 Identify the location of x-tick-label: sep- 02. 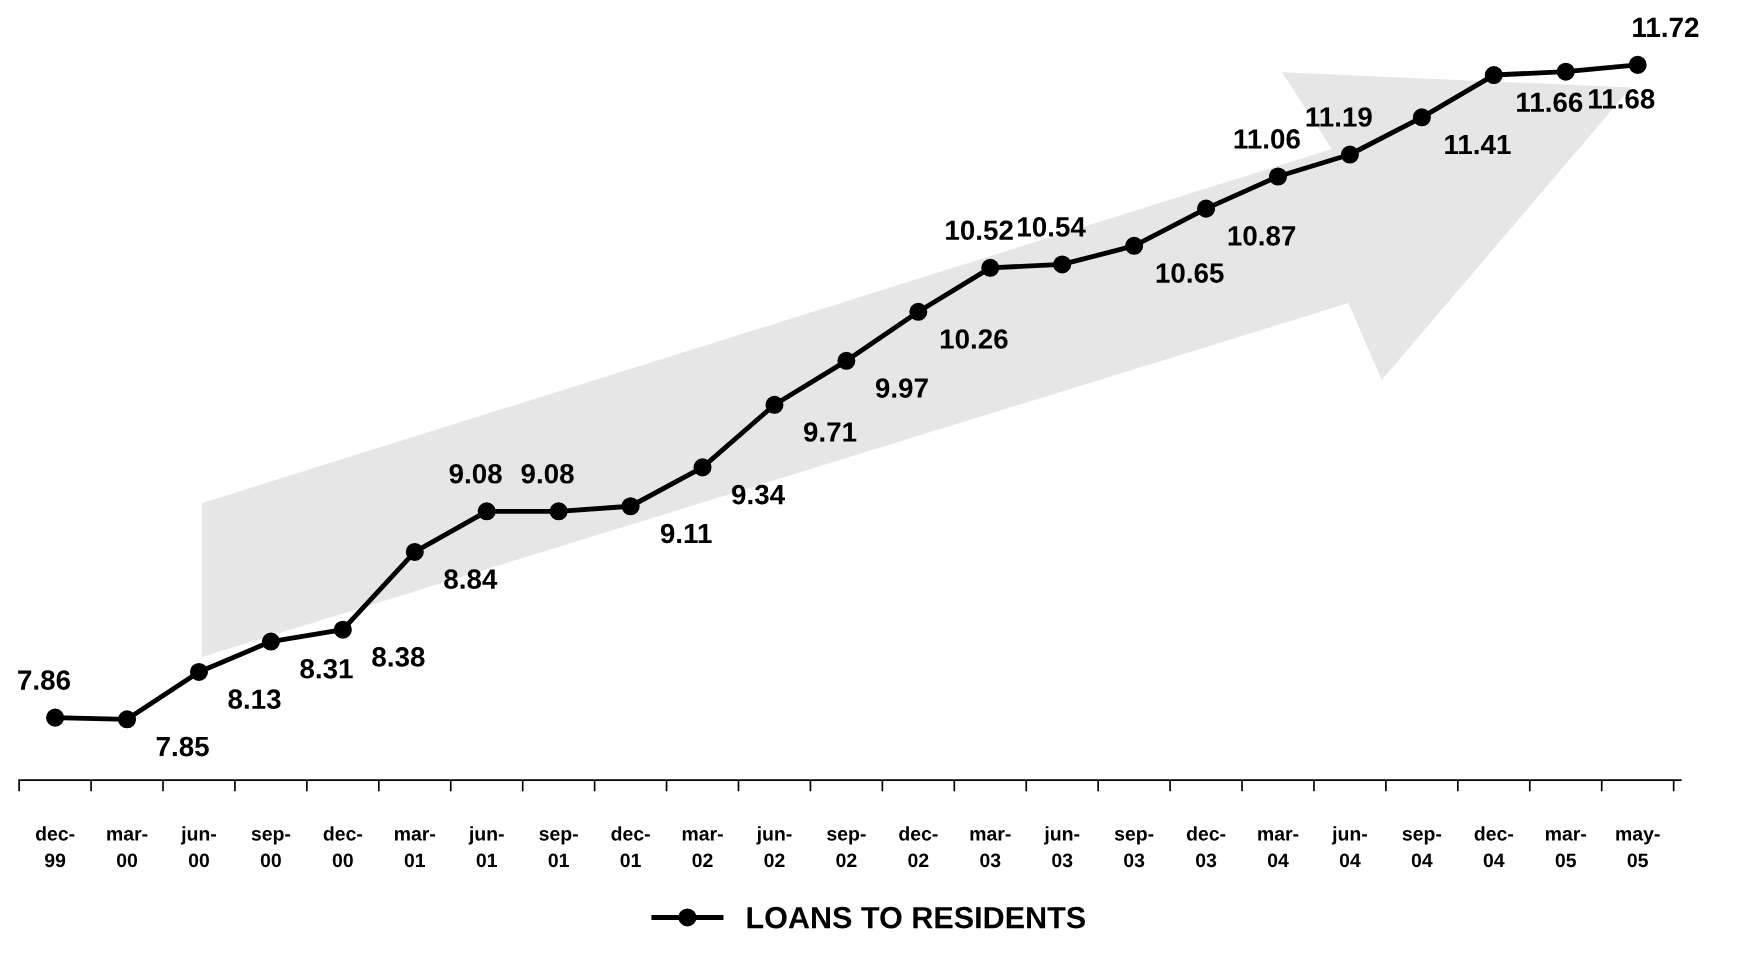
(846, 848).